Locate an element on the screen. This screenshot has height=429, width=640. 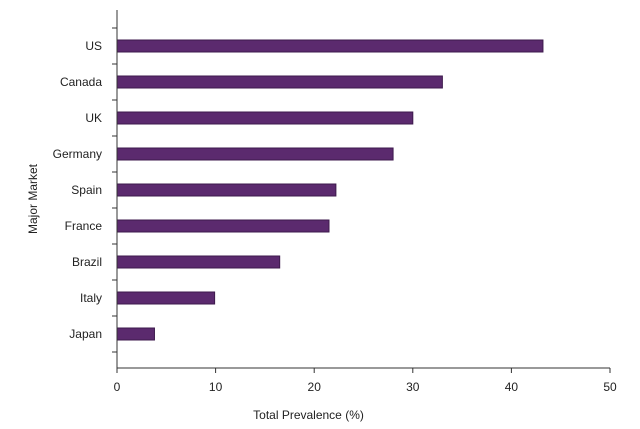
bar-japan is located at coordinates (135, 334).